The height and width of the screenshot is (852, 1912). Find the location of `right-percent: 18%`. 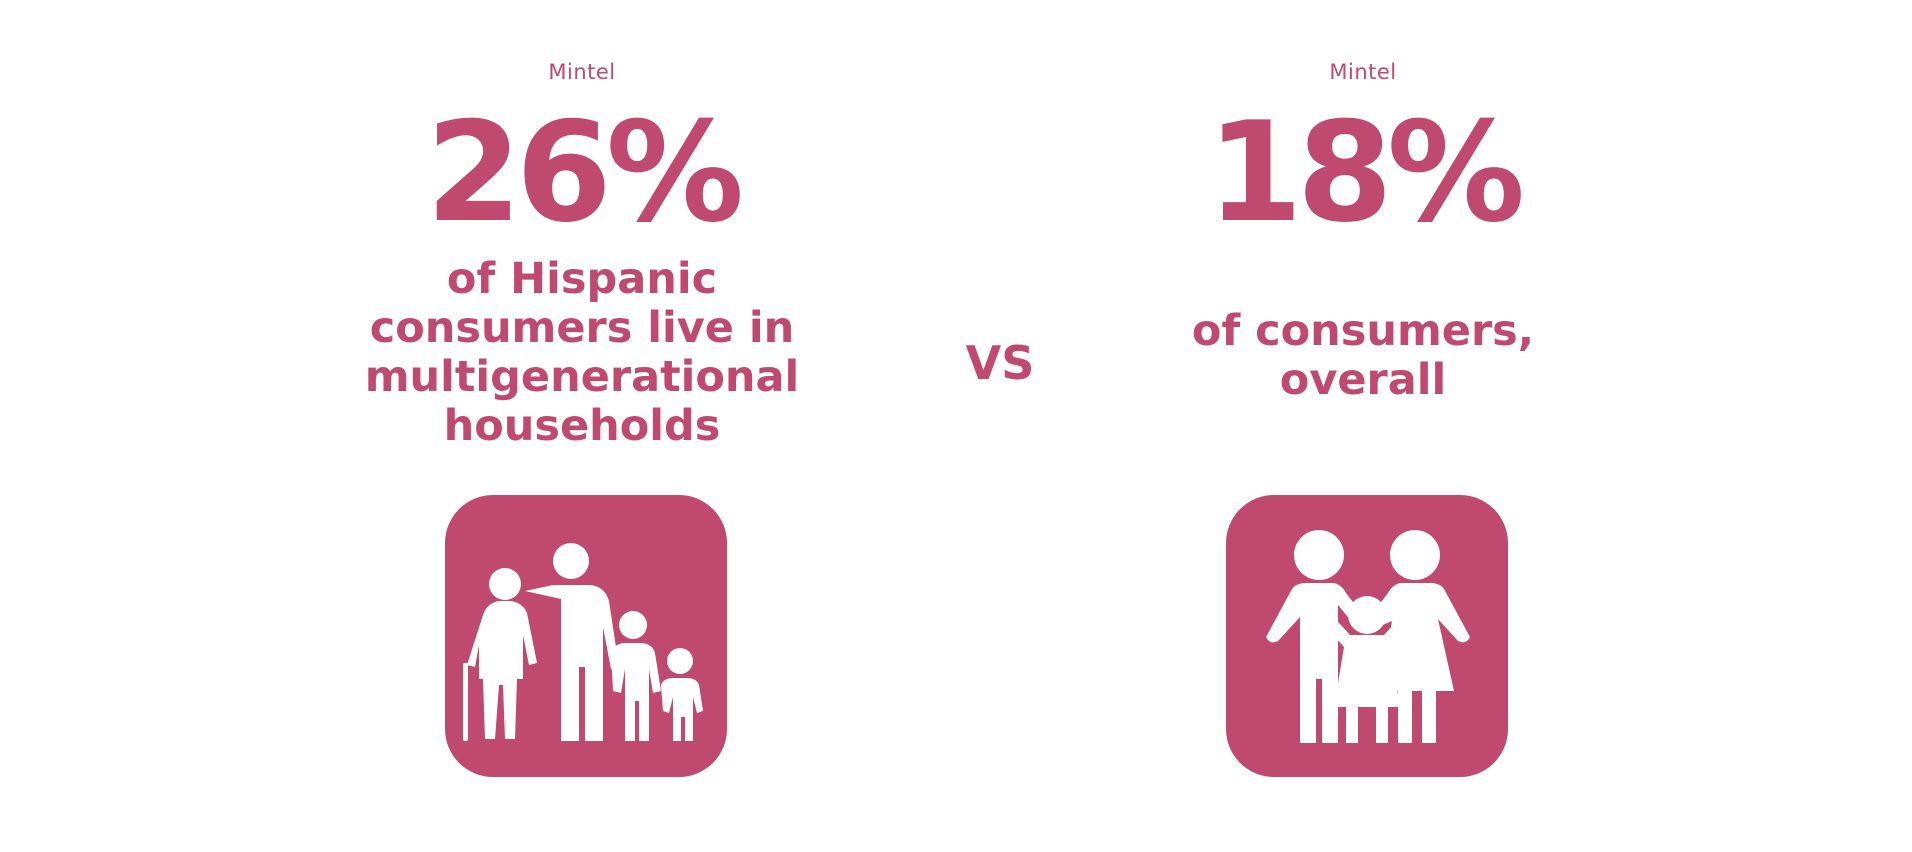

right-percent: 18% is located at coordinates (1365, 172).